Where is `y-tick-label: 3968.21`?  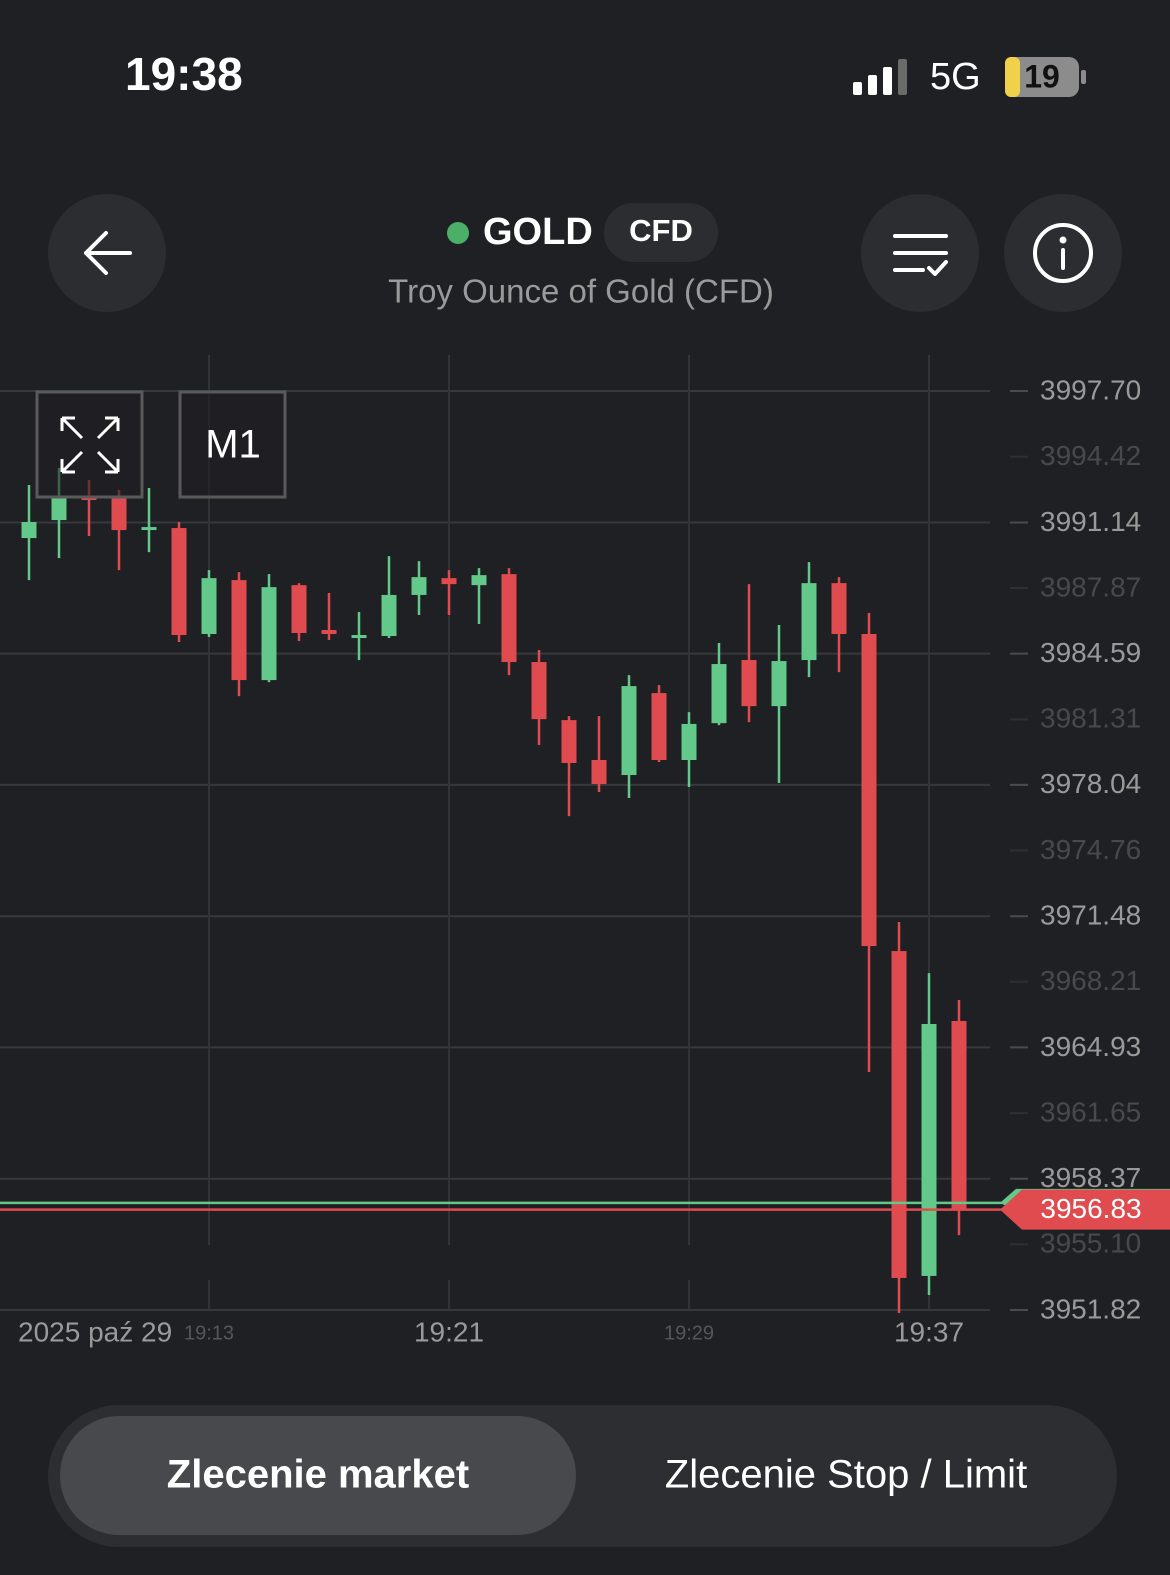
y-tick-label: 3968.21 is located at coordinates (1090, 980).